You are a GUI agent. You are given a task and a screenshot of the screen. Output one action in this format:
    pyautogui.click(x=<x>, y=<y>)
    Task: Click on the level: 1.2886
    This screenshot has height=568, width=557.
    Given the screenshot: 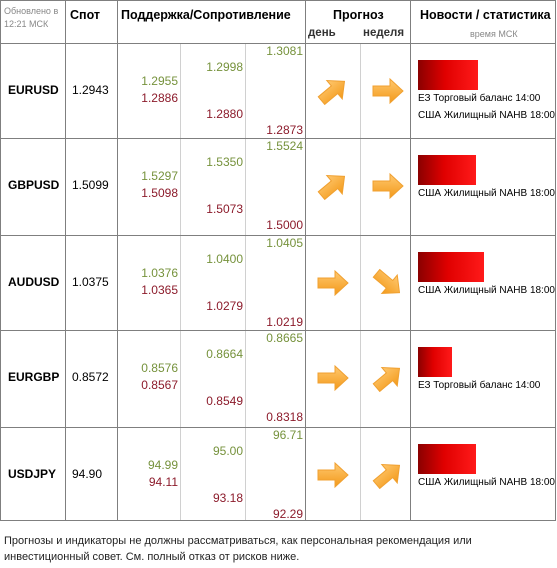 What is the action you would take?
    pyautogui.click(x=159, y=98)
    